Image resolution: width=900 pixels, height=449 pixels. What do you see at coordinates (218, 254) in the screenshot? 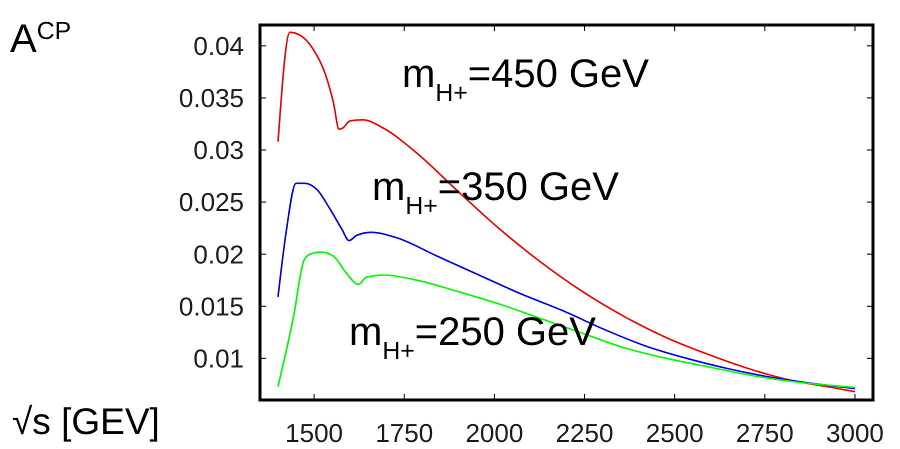
I see `y-tick-label: 0.02` at bounding box center [218, 254].